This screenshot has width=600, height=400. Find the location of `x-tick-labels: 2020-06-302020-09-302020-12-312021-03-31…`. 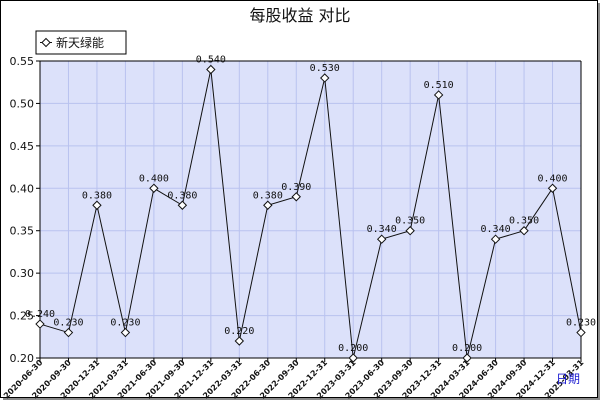

x-tick-labels: 2020-06-302020-09-302020-12-312021-03-31… is located at coordinates (294, 379).